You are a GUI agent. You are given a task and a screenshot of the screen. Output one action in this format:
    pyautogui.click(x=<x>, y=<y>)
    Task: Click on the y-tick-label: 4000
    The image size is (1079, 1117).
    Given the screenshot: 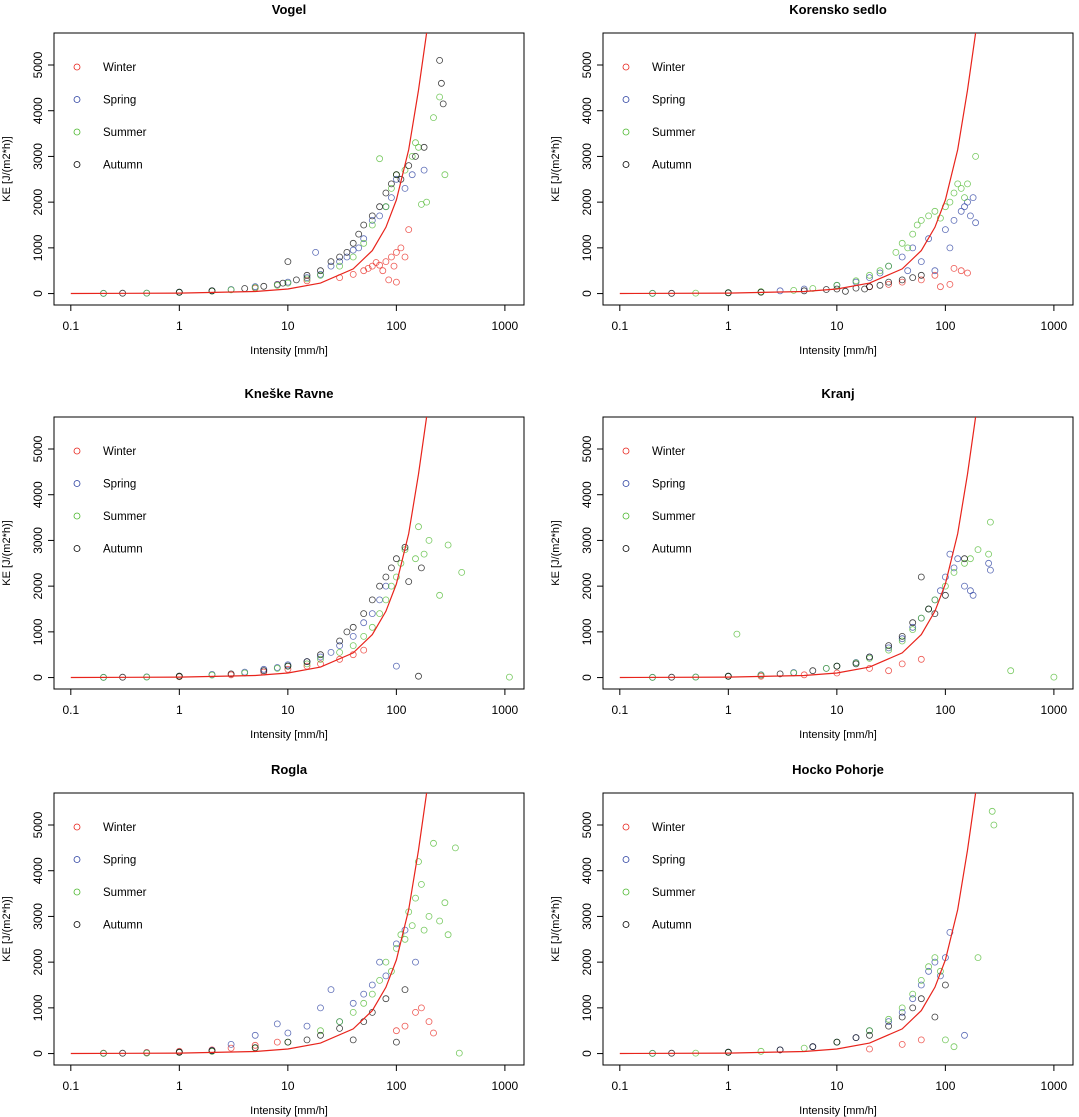 What is the action you would take?
    pyautogui.click(x=587, y=110)
    